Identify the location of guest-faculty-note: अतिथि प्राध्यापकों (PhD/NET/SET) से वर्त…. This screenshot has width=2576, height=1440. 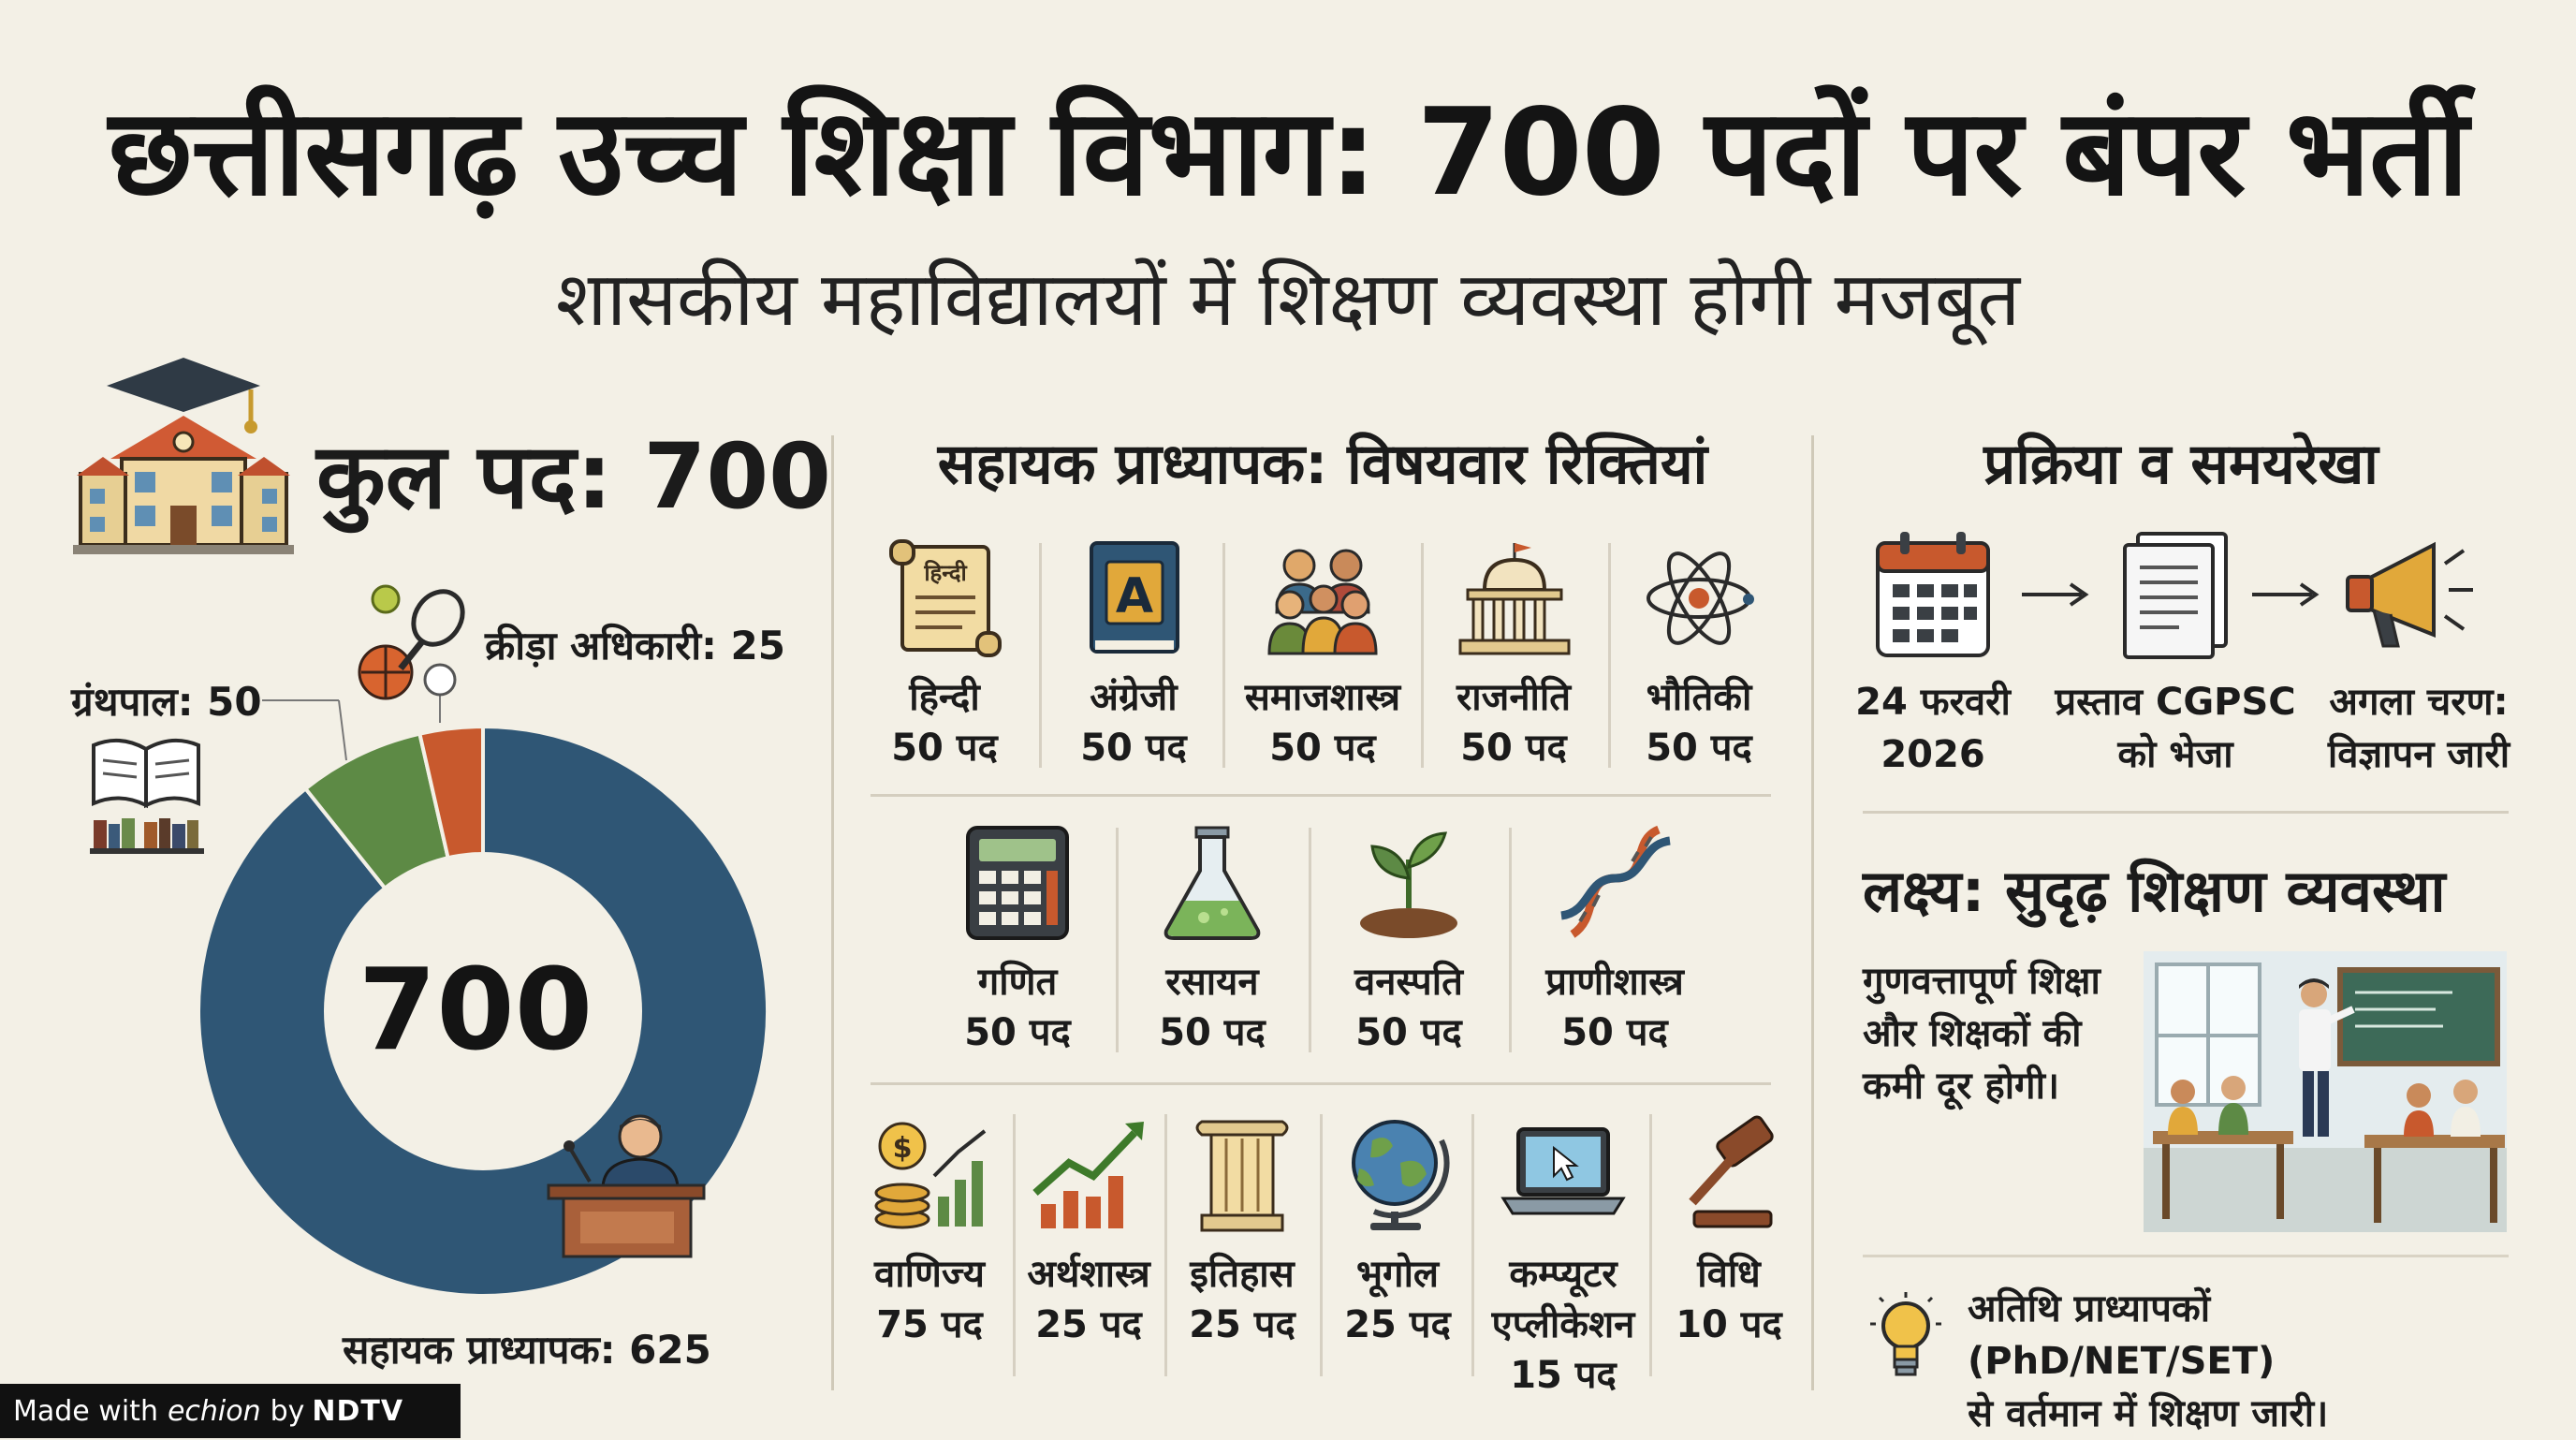
(2248, 1361).